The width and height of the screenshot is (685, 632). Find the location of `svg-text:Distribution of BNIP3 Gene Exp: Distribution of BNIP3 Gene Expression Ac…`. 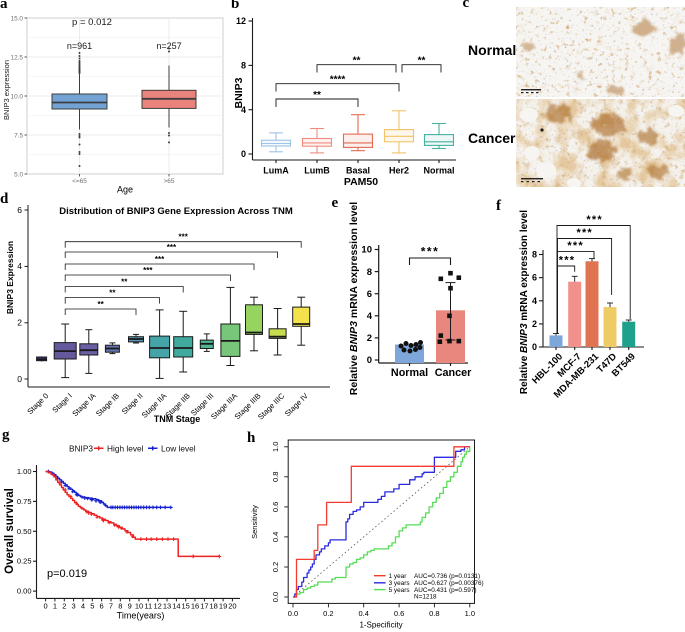

svg-text:Distribution of BNIP3 Gene Exp: Distribution of BNIP3 Gene Expression Ac… is located at coordinates (176, 211).